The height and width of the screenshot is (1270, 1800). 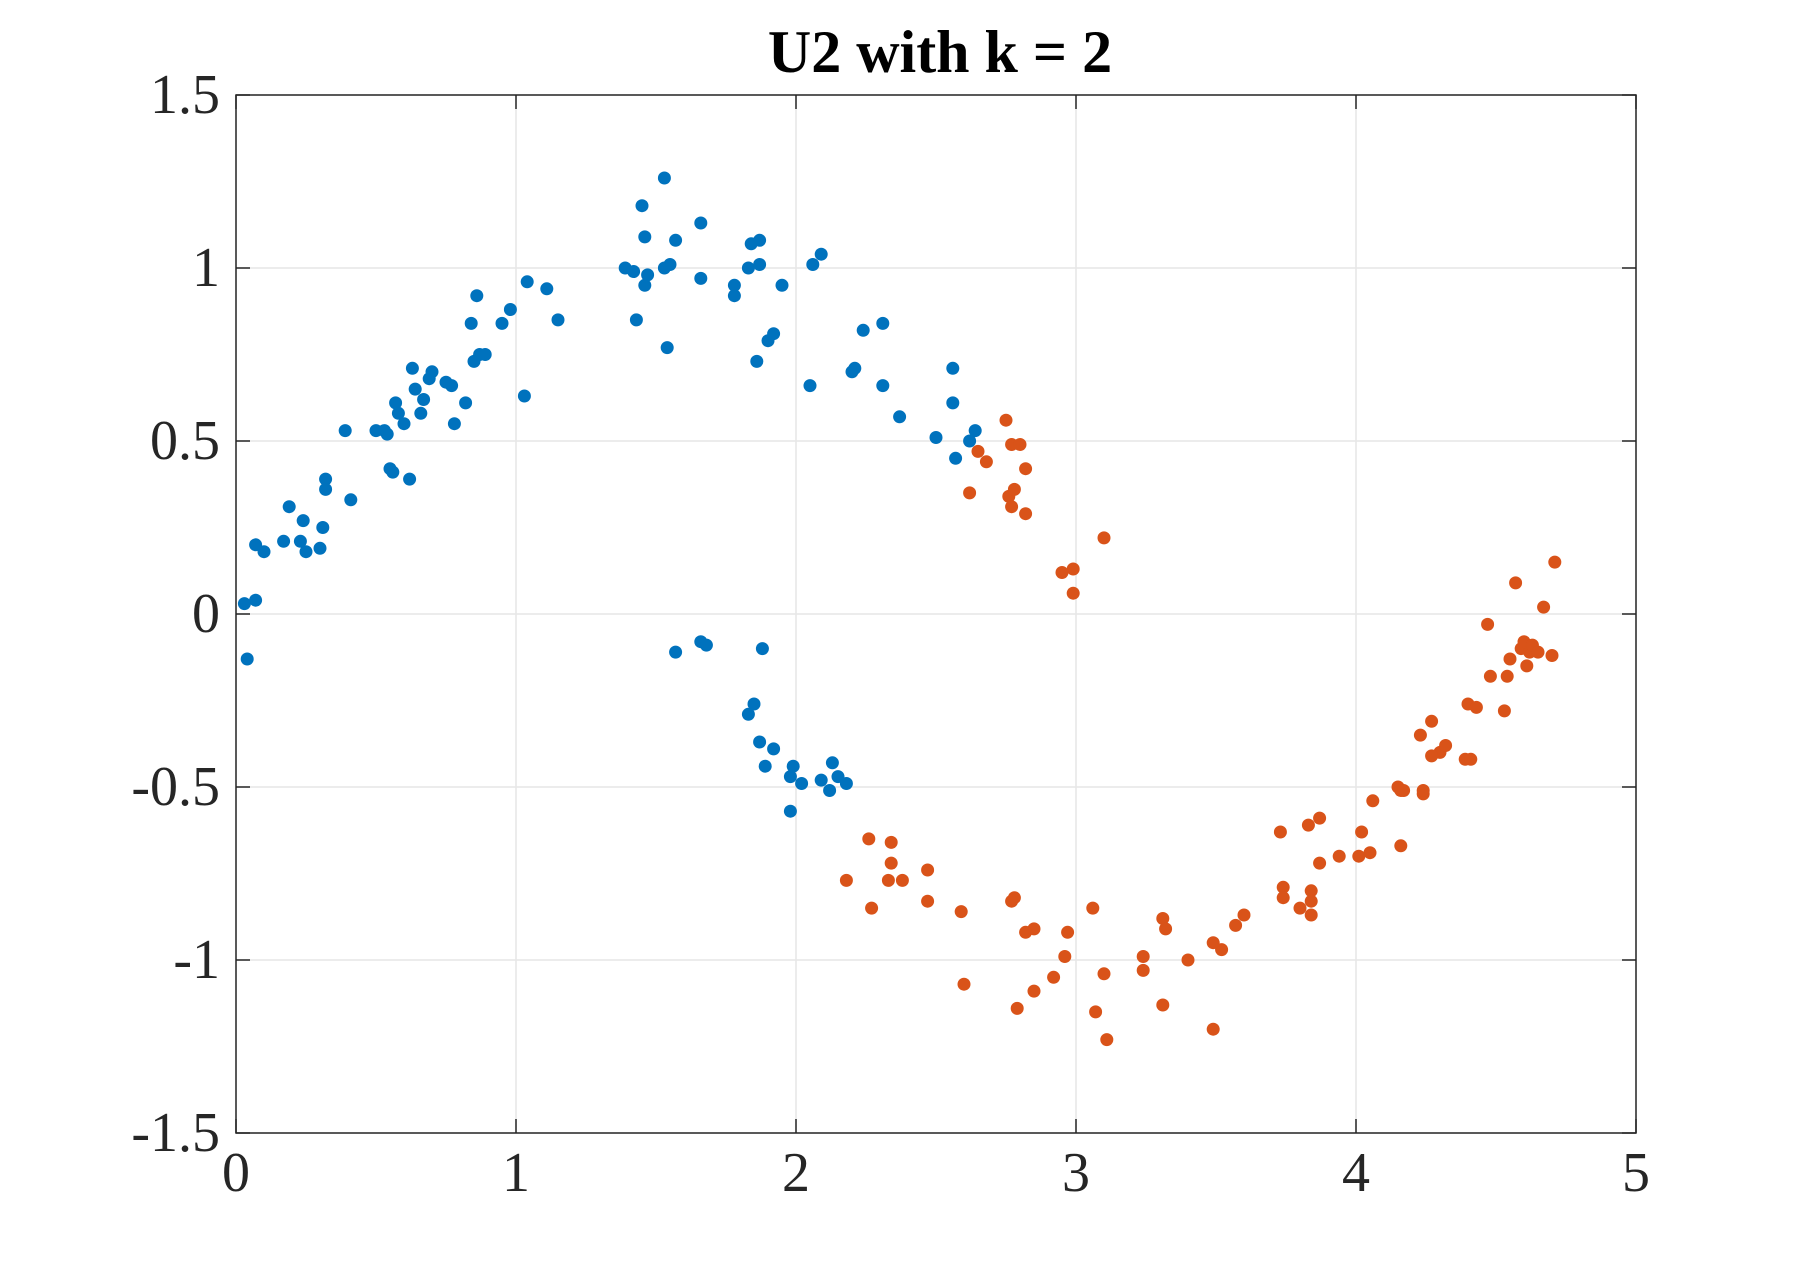 I want to click on chart-title: U2 with k = 2, so click(x=940, y=52).